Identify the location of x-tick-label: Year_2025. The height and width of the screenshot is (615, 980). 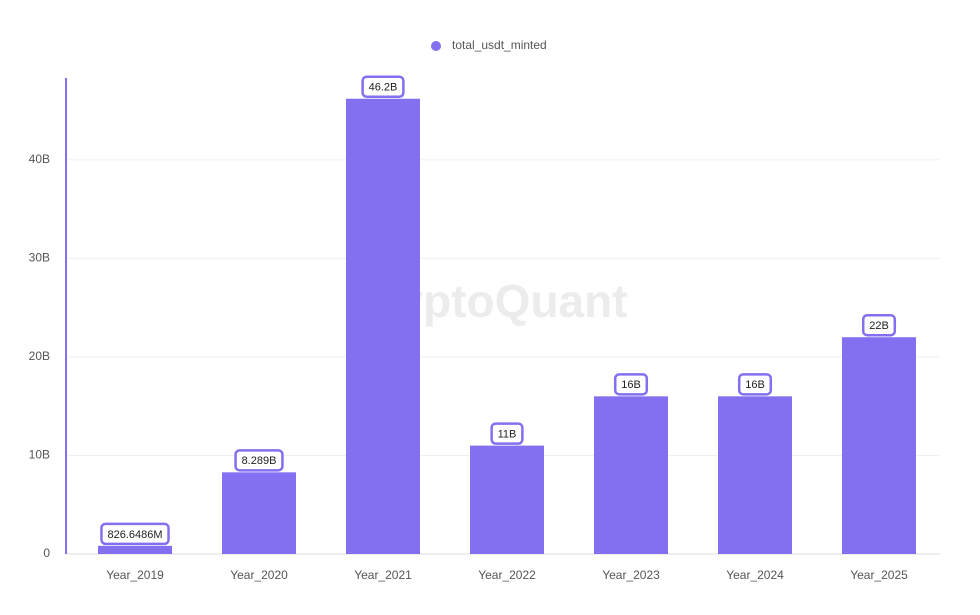
(879, 575).